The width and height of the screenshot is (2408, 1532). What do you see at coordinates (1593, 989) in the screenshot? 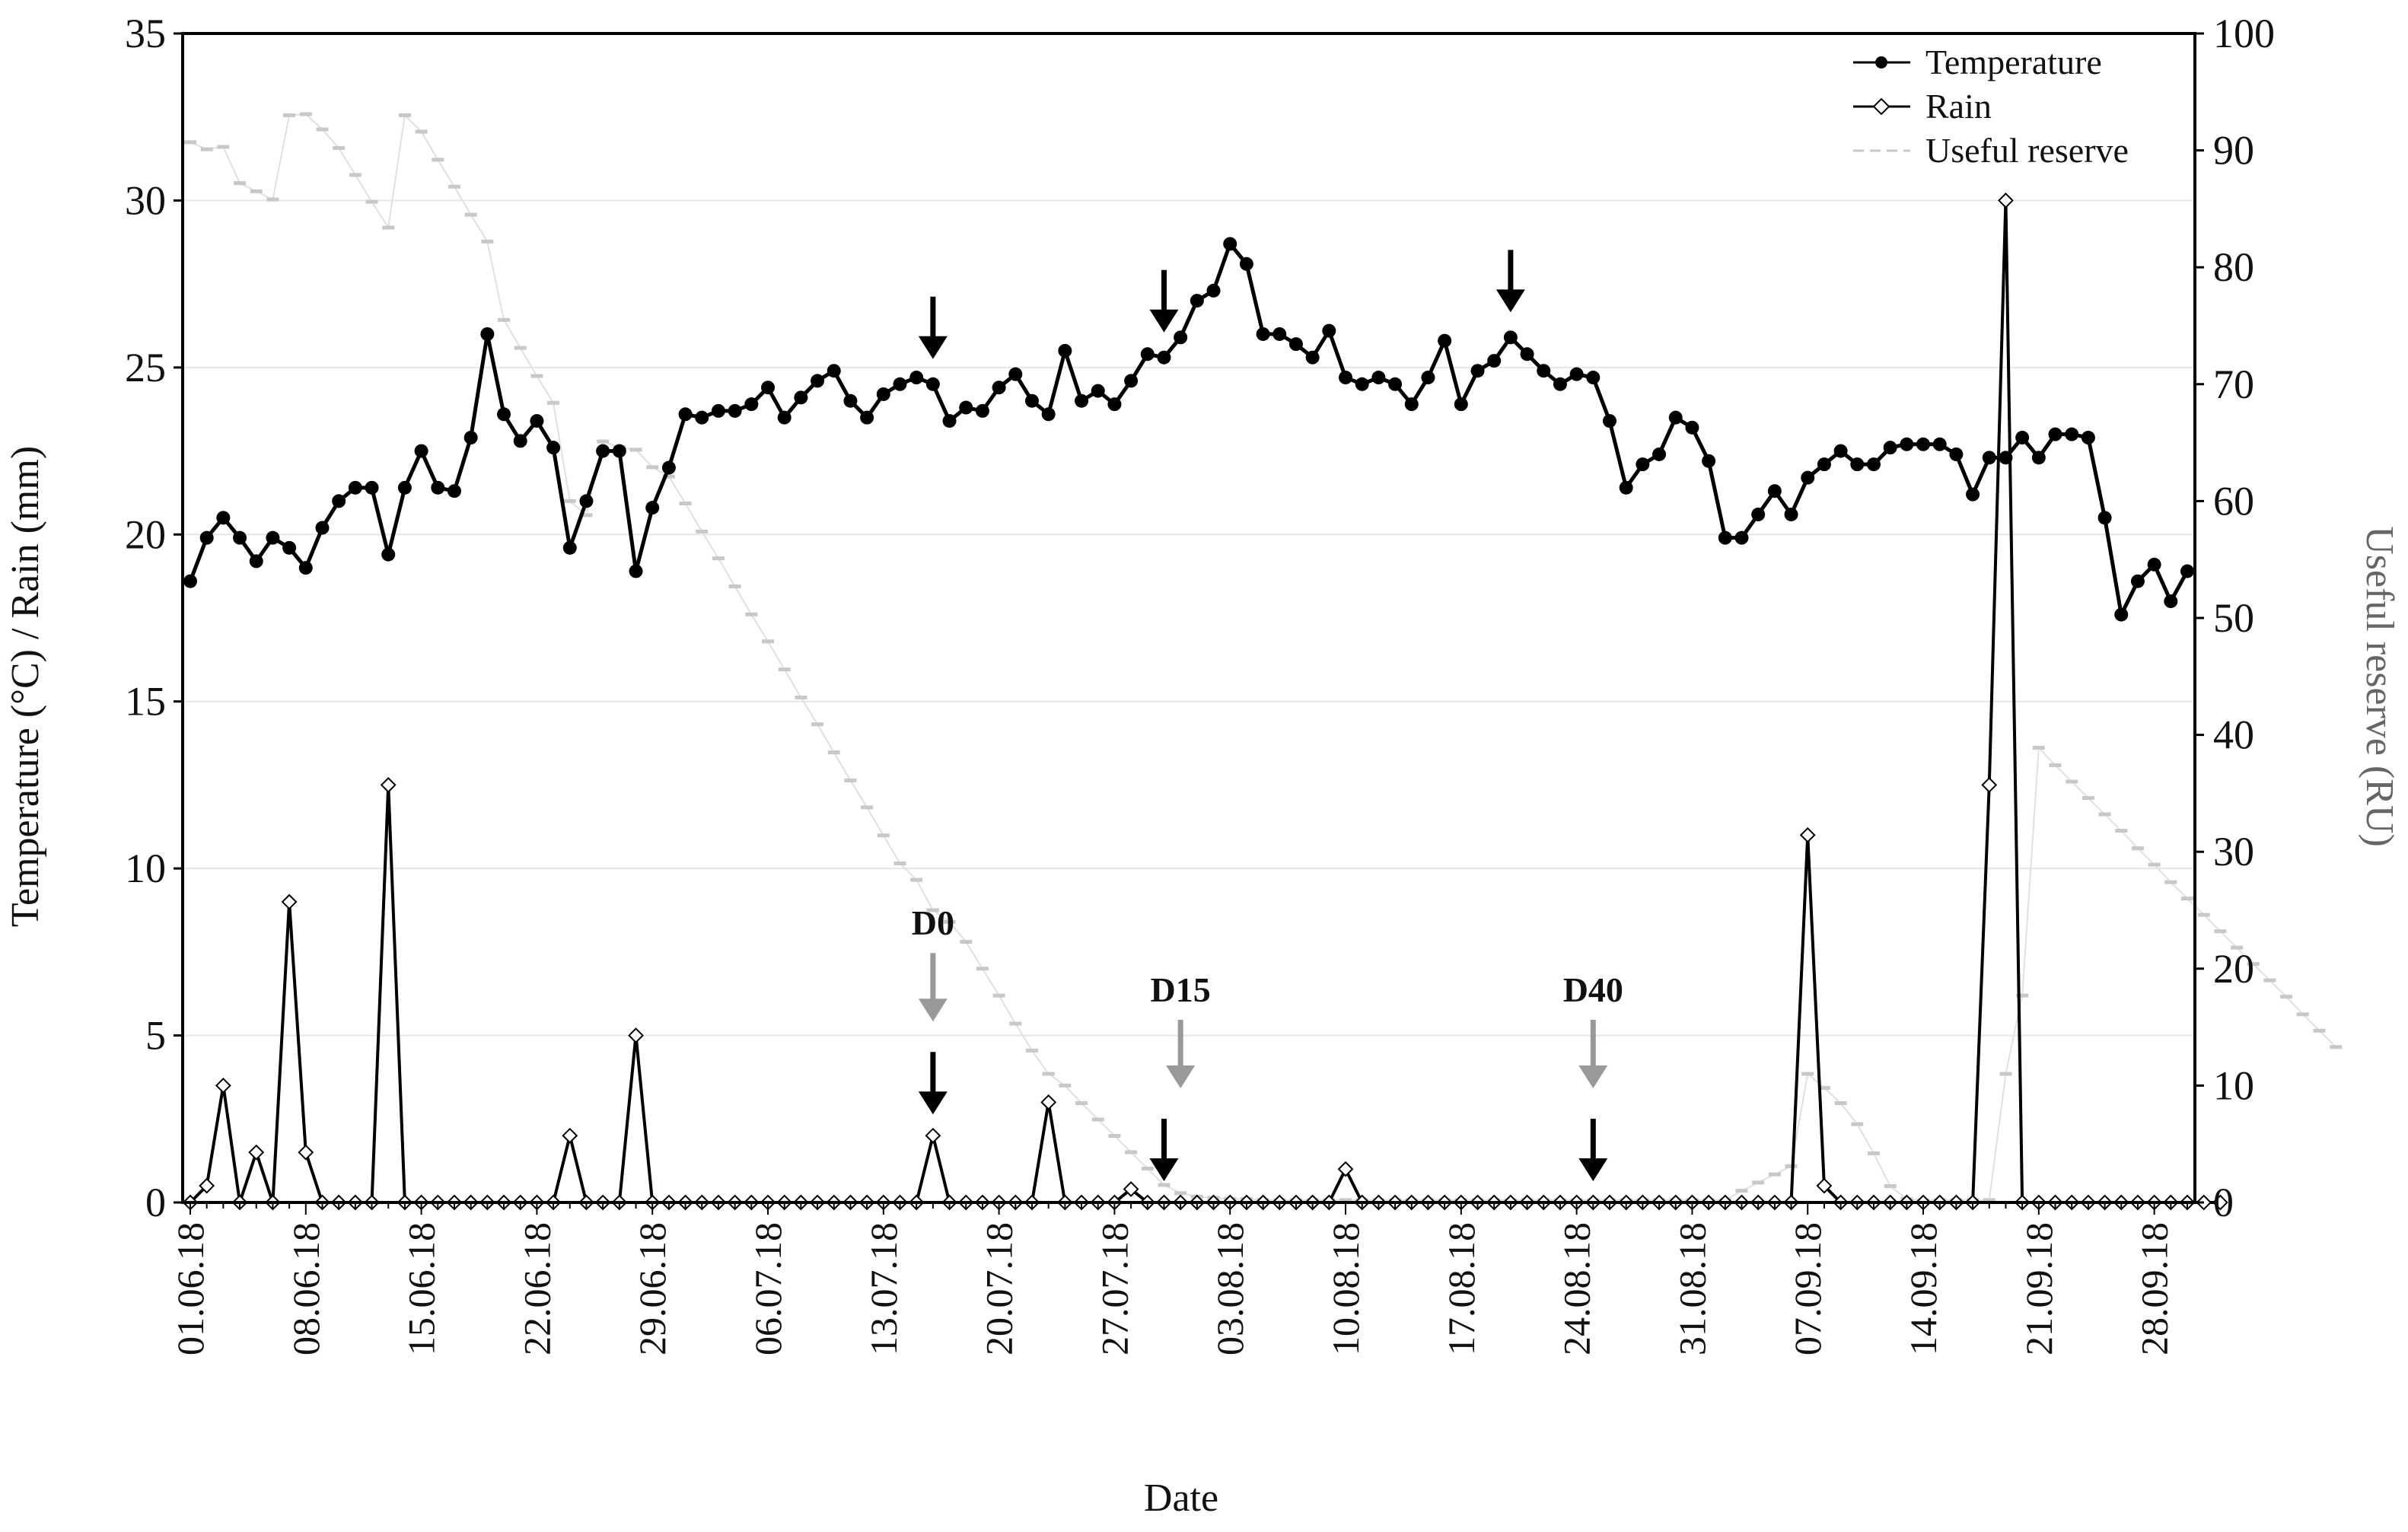
I see `sampling-day-label: D40` at bounding box center [1593, 989].